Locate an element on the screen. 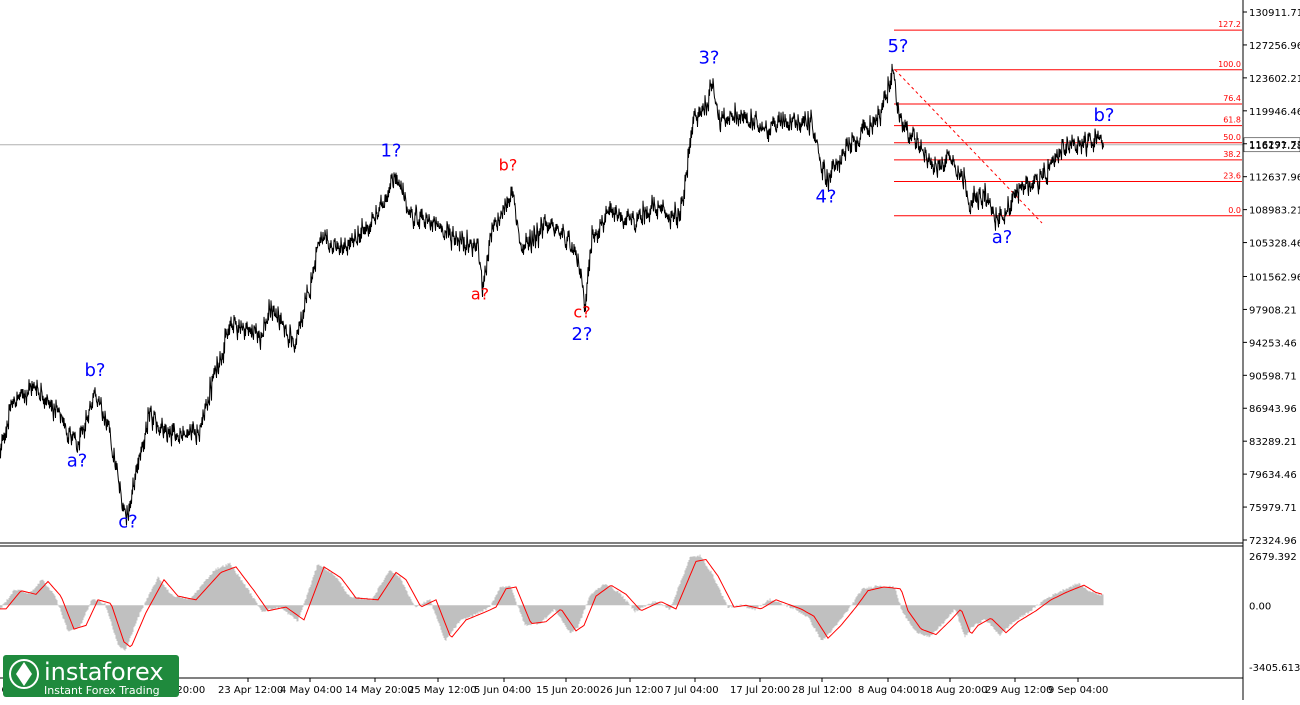 The image size is (1300, 705). logo-subtitle: Instant Forex Trading is located at coordinates (102, 690).